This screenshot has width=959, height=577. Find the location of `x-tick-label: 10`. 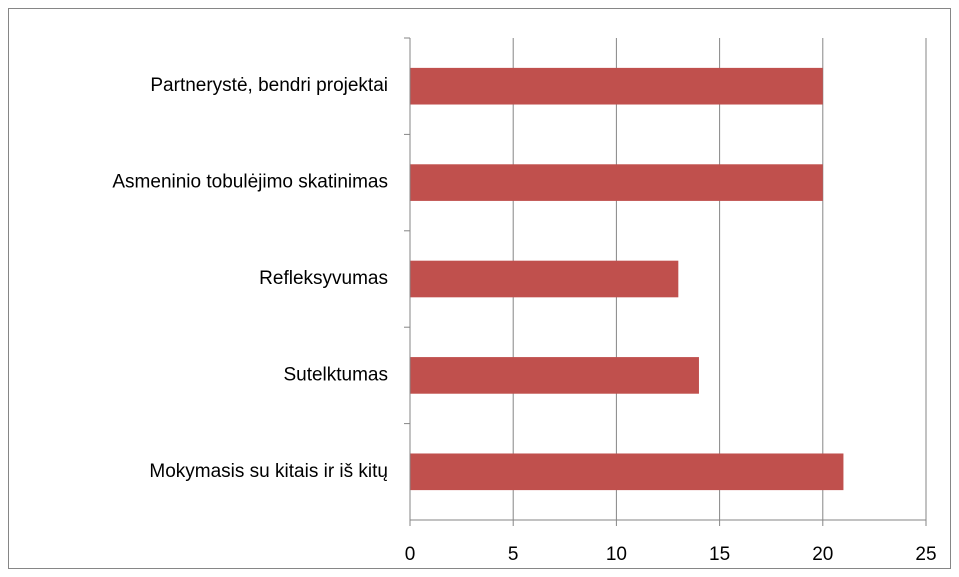

x-tick-label: 10 is located at coordinates (616, 554).